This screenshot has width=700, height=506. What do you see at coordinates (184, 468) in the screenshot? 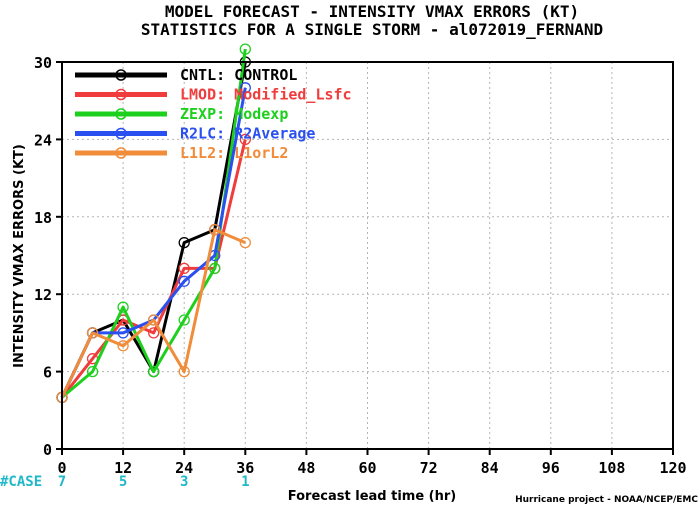
I see `x-tick-label: 24` at bounding box center [184, 468].